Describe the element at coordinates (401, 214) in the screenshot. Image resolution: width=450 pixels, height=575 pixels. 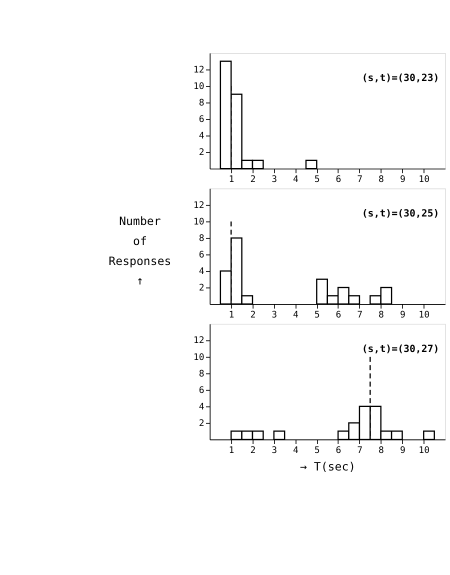
I see `annotation: (s,t)=(30,25)` at that location.